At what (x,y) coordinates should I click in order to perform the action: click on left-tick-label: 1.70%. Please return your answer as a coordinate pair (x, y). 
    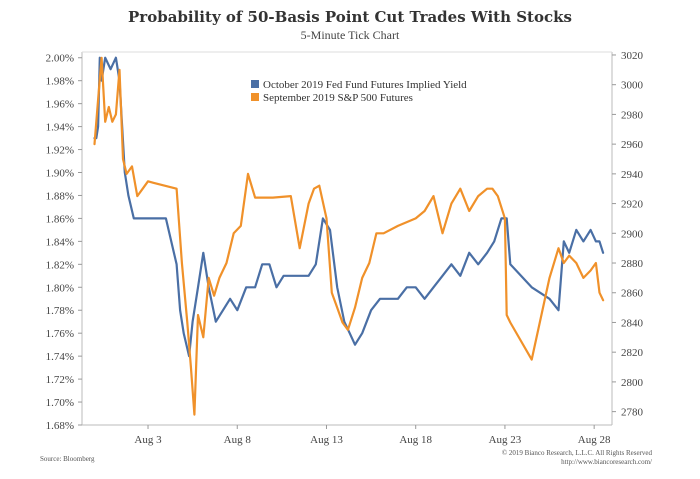
    Looking at the image, I should click on (60, 403).